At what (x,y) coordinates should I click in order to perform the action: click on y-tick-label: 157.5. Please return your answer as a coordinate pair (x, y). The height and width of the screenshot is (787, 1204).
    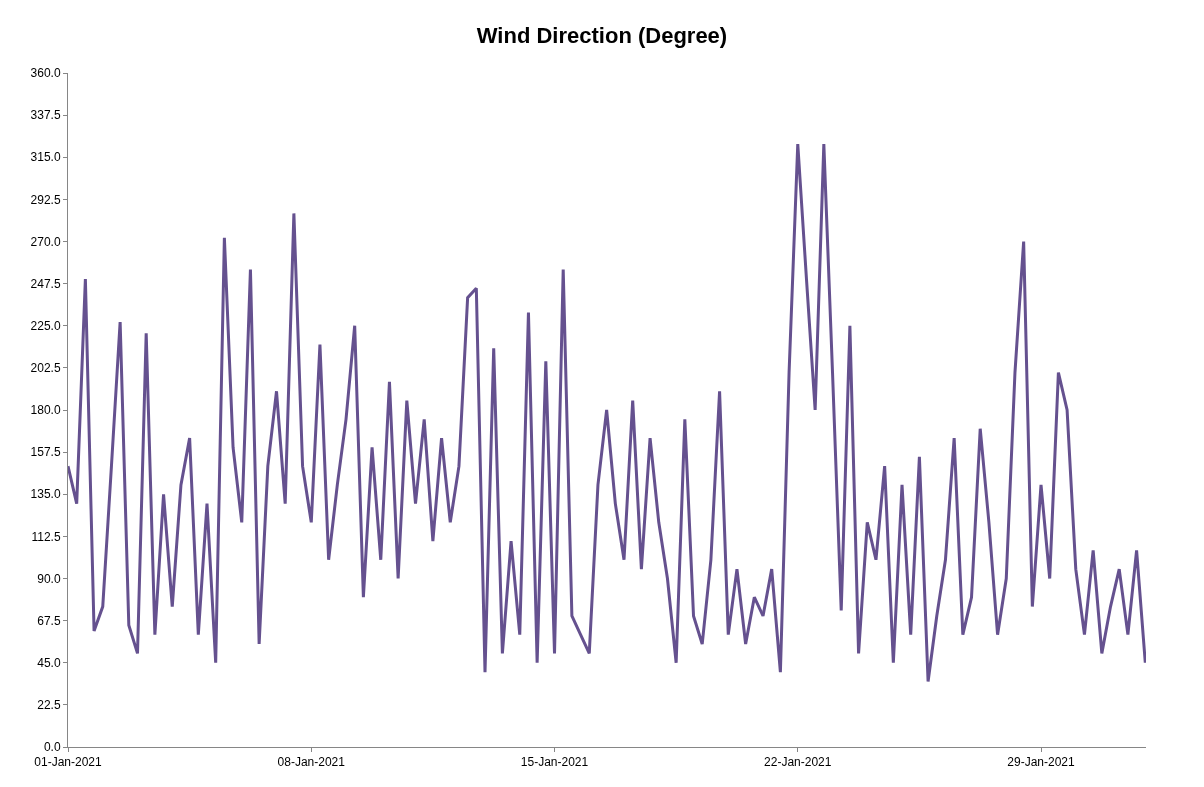
    Looking at the image, I should click on (45, 452).